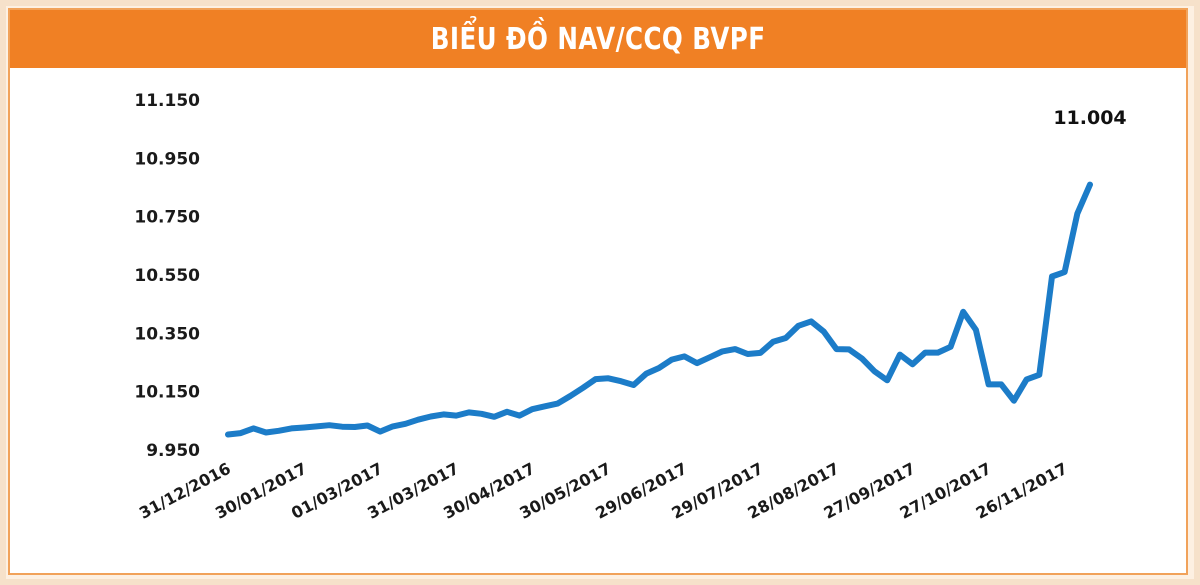 This screenshot has width=1200, height=585. What do you see at coordinates (1089, 118) in the screenshot?
I see `end-value-label: 11.004` at bounding box center [1089, 118].